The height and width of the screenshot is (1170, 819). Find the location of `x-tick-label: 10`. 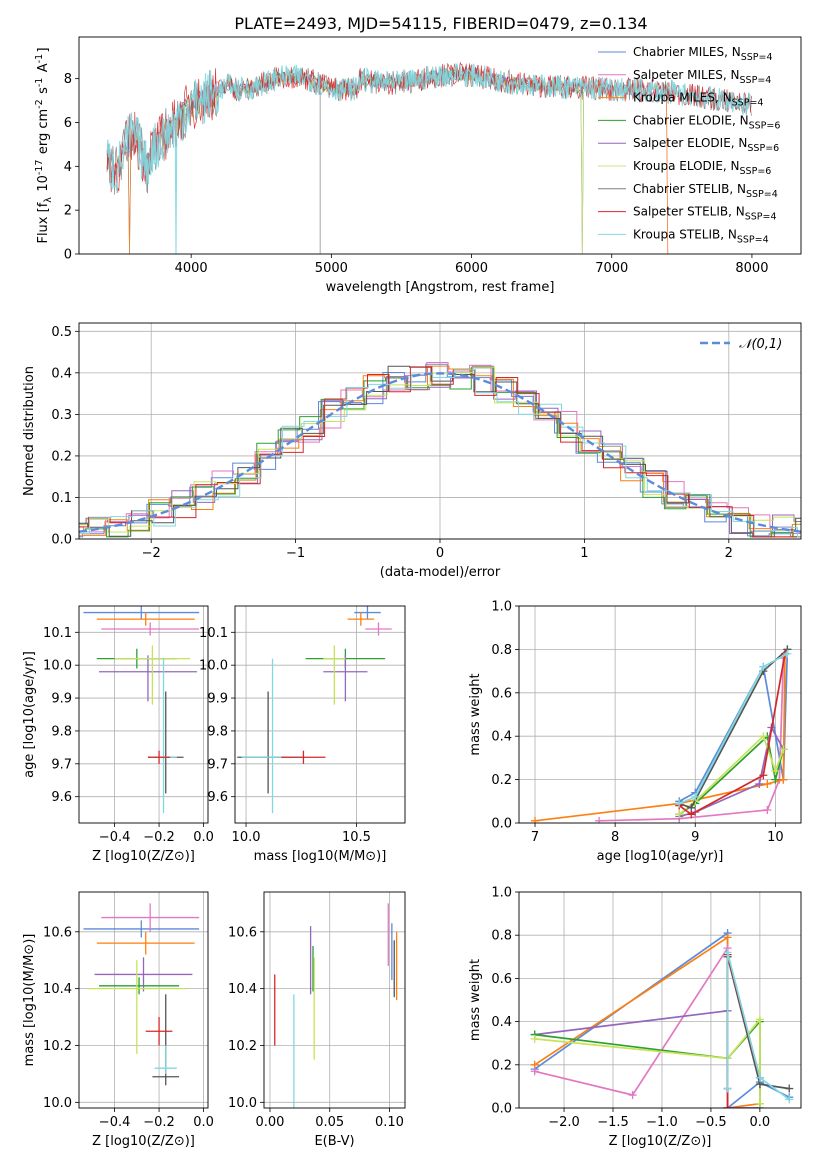

x-tick-label: 10 is located at coordinates (775, 837).